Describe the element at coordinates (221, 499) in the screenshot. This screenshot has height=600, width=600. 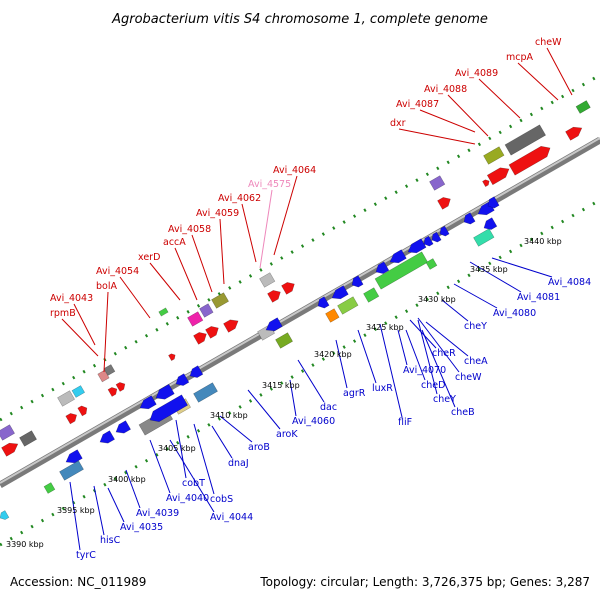
I see `gene-label-bottom: cobS` at that location.